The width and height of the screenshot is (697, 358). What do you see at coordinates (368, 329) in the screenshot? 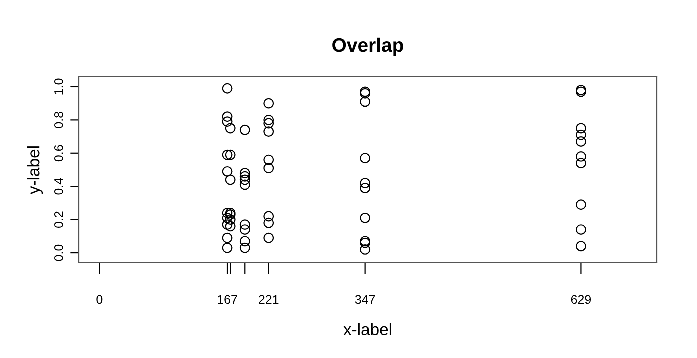
I see `x-axis-title: x-label` at bounding box center [368, 329].